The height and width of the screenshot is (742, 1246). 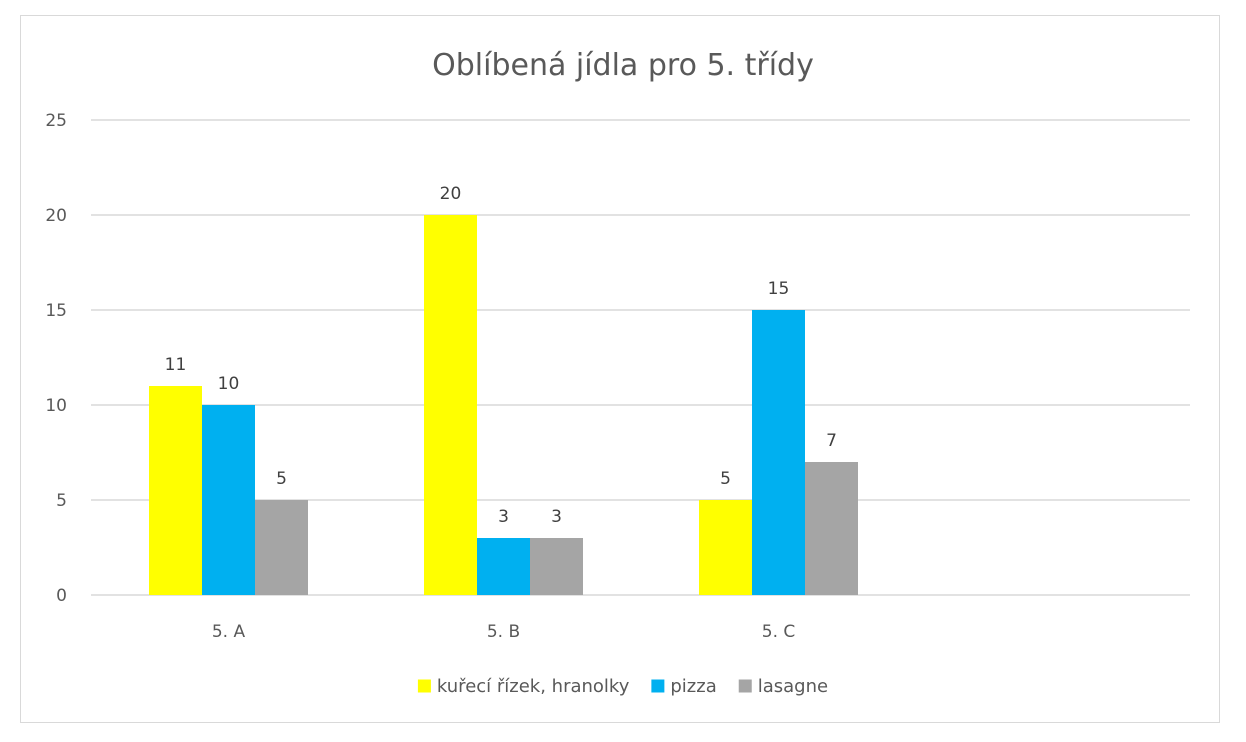 What do you see at coordinates (56, 216) in the screenshot?
I see `y-tick-label: 20` at bounding box center [56, 216].